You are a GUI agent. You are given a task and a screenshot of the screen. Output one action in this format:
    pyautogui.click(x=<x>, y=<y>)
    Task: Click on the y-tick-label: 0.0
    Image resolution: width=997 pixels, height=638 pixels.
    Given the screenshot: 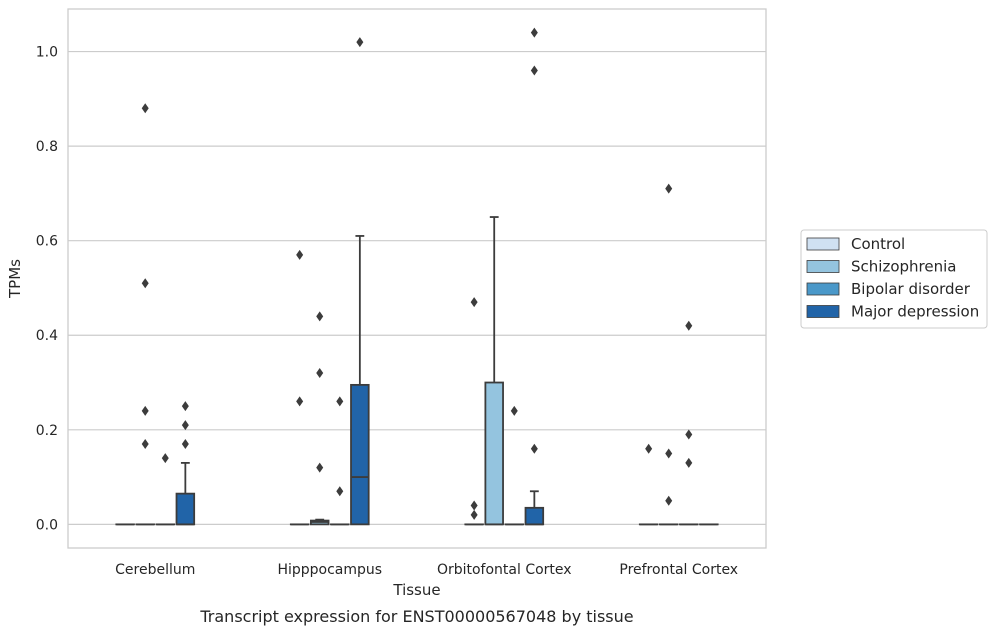 What is the action you would take?
    pyautogui.click(x=47, y=525)
    